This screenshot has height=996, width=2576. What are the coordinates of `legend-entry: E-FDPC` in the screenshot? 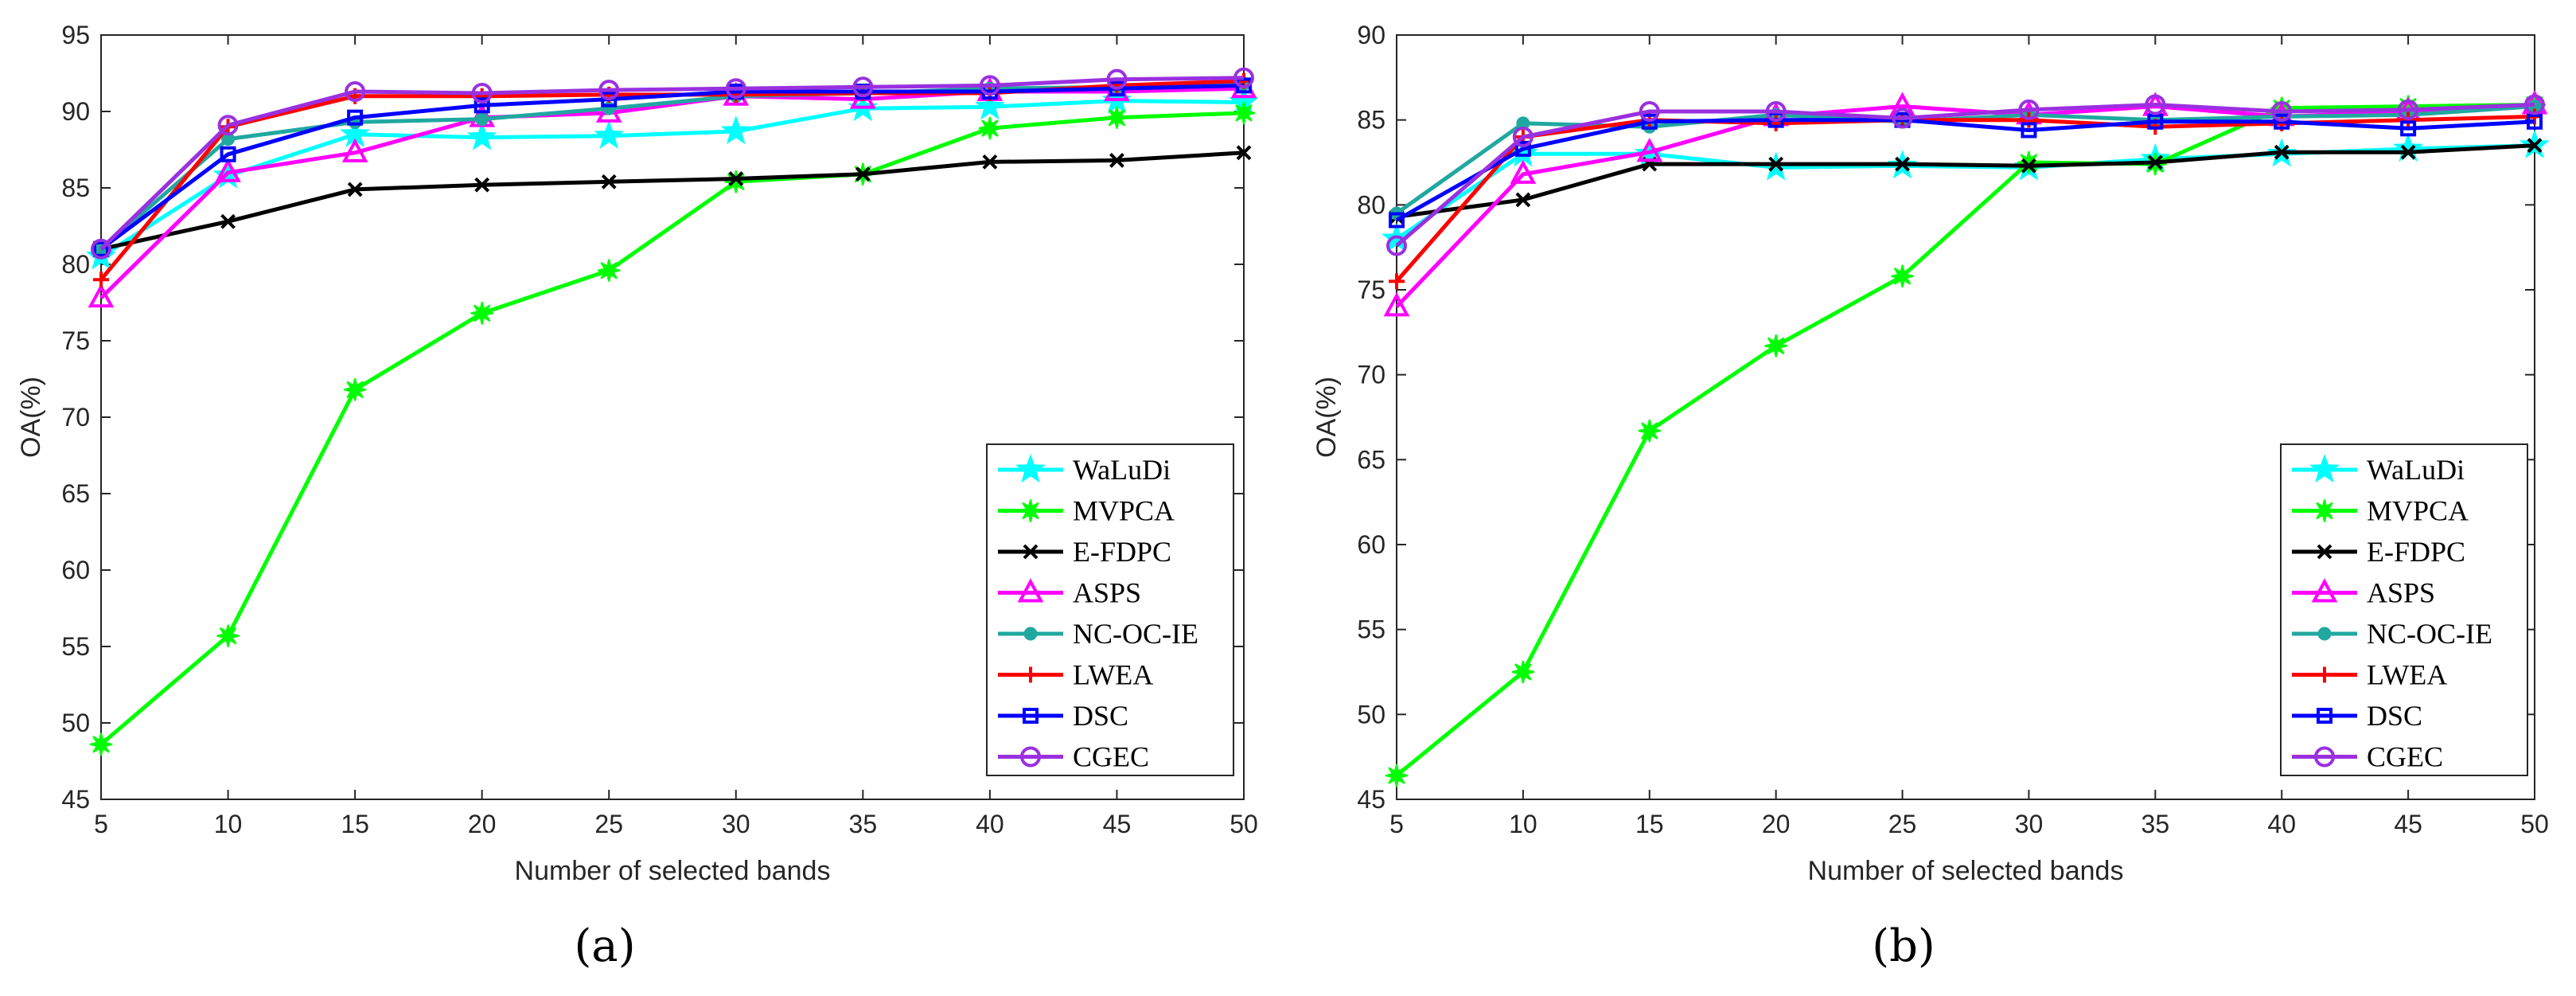 It's located at (2378, 552).